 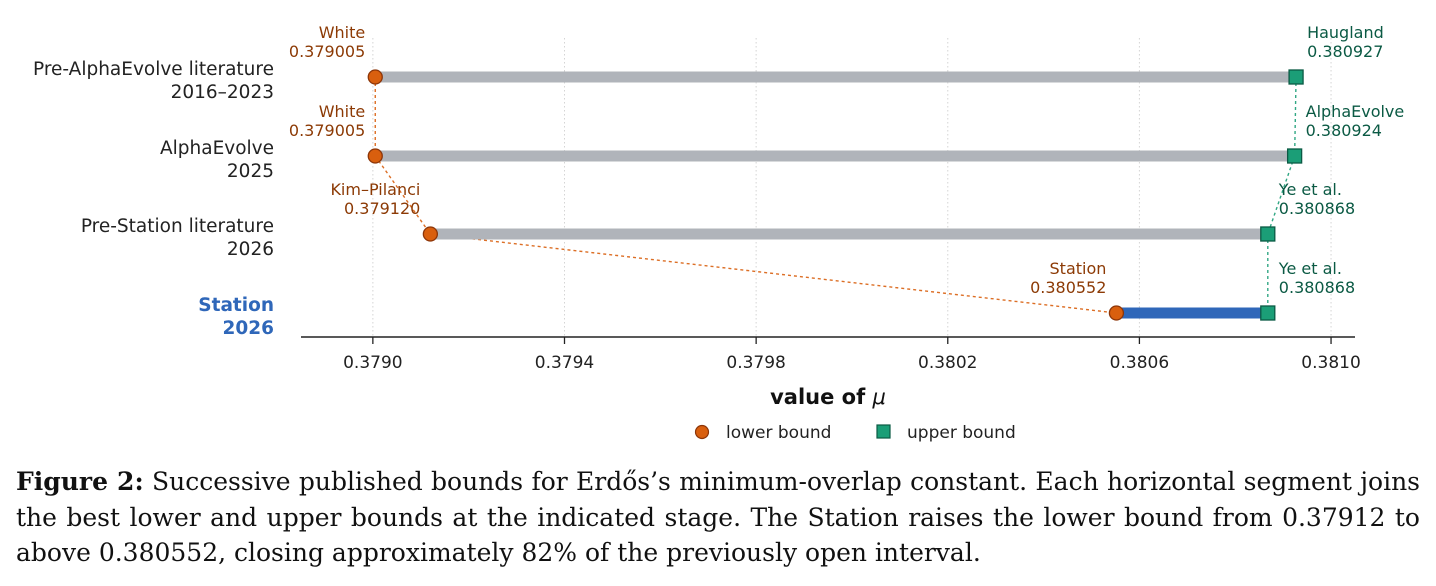 What do you see at coordinates (217, 148) in the screenshot?
I see `row-label-line1: AlphaEvolve` at bounding box center [217, 148].